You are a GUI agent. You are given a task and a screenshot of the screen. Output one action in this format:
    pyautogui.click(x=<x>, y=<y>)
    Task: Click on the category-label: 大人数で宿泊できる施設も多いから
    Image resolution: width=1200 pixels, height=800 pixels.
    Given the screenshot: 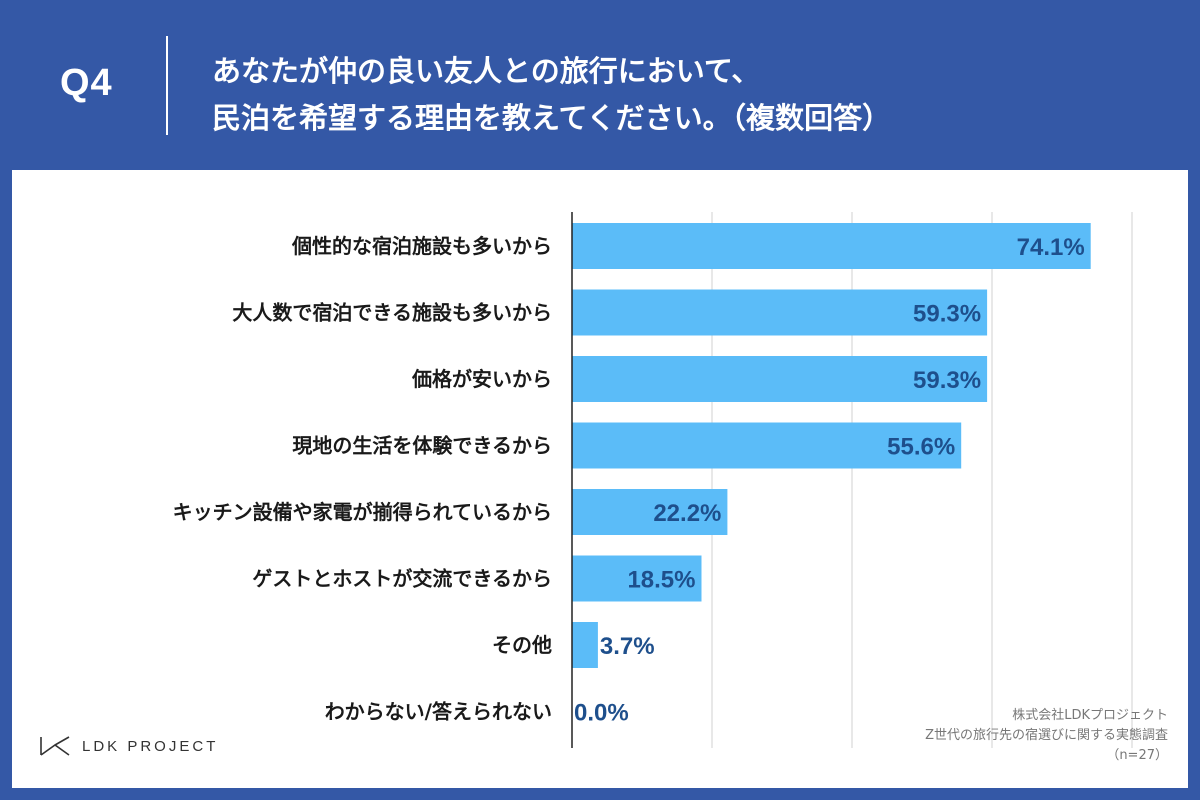 What is the action you would take?
    pyautogui.click(x=392, y=313)
    